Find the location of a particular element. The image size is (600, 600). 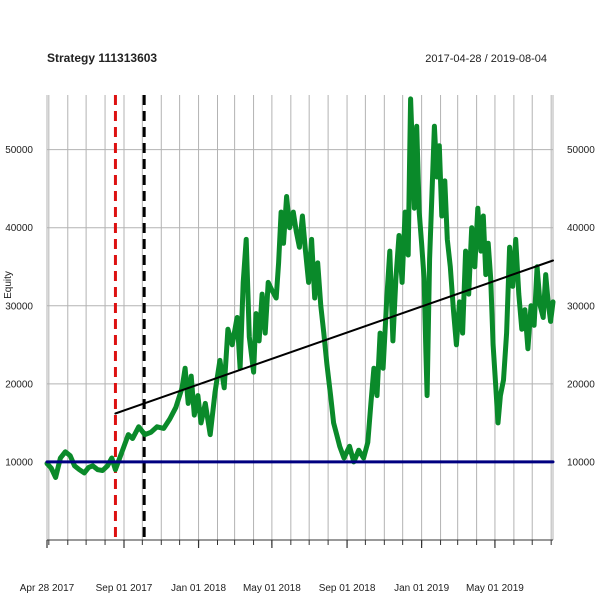

marker-lines is located at coordinates (129, 317).